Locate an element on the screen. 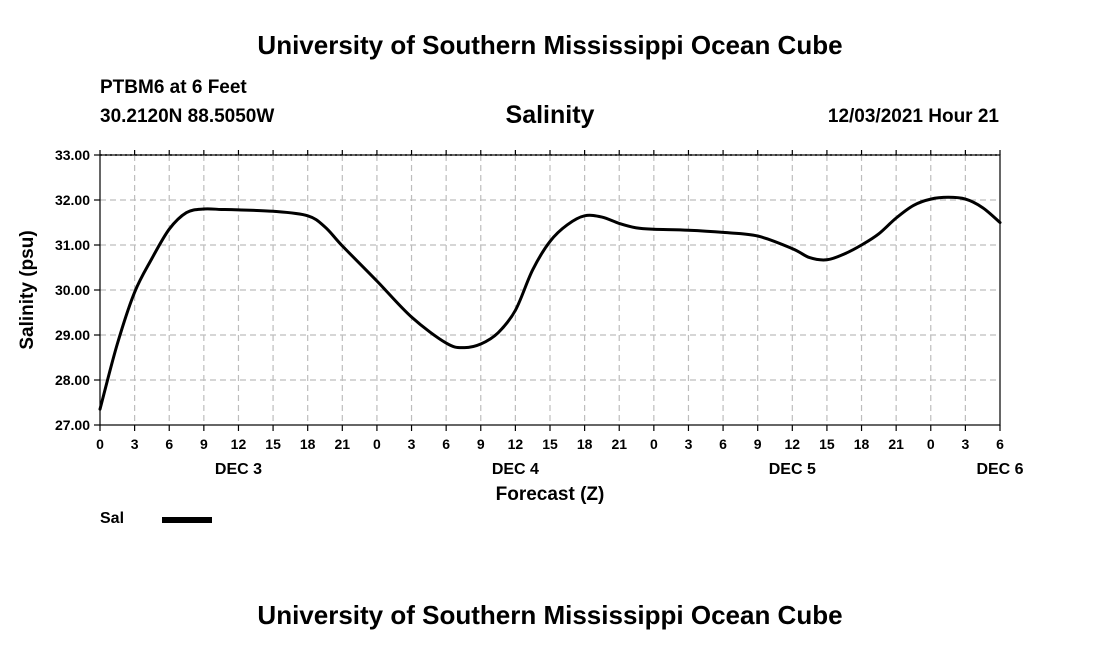  day-label: DEC 6 is located at coordinates (999, 469).